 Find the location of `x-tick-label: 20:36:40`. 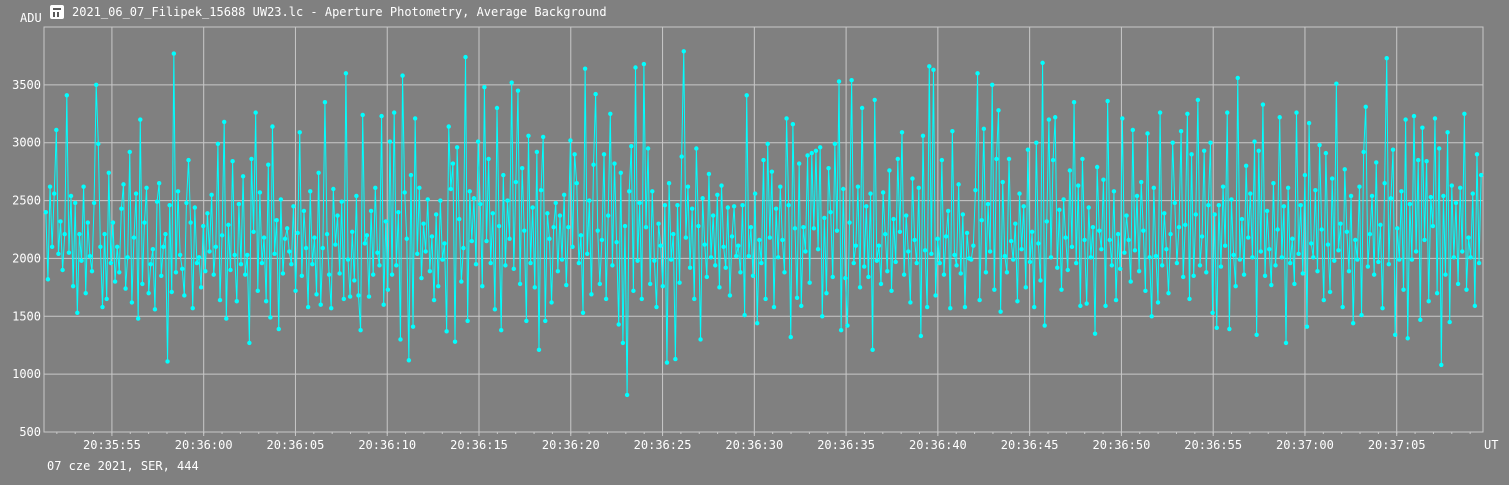

x-tick-label: 20:36:40 is located at coordinates (938, 445).